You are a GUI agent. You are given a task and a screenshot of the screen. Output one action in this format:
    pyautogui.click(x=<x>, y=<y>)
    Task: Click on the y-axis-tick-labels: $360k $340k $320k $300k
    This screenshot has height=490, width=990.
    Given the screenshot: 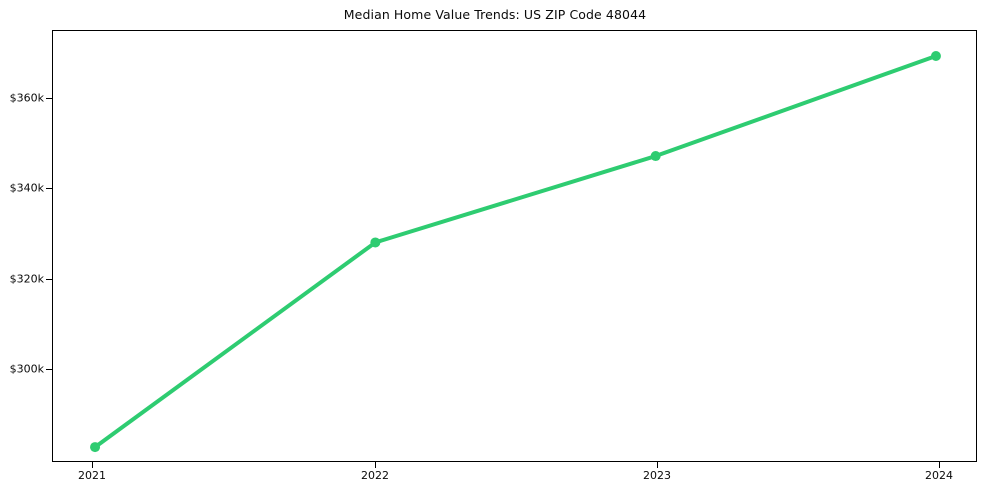 What is the action you would take?
    pyautogui.click(x=22, y=245)
    